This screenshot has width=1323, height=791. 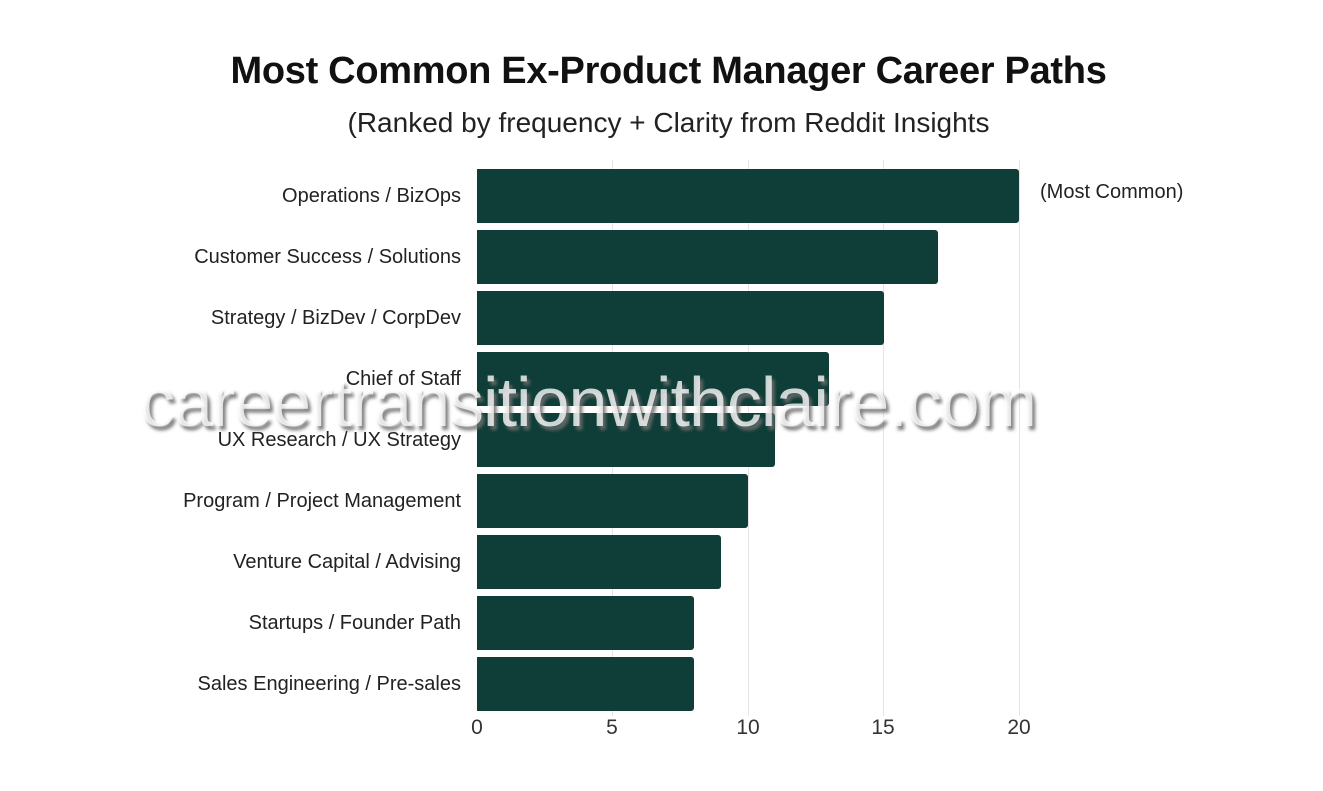 I want to click on y-category-label: Strategy / BizDev / CorpDev, so click(x=335, y=318).